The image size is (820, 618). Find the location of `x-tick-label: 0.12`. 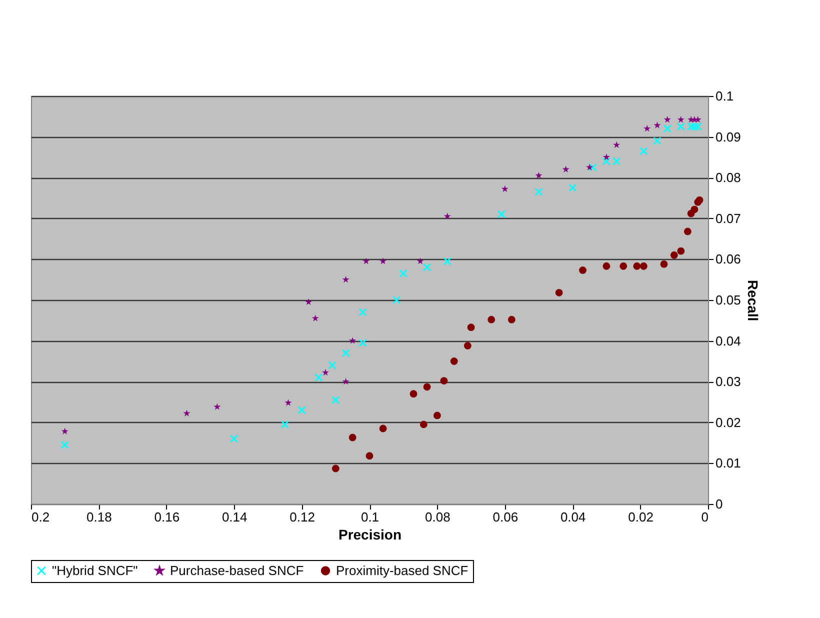

x-tick-label: 0.12 is located at coordinates (302, 517).